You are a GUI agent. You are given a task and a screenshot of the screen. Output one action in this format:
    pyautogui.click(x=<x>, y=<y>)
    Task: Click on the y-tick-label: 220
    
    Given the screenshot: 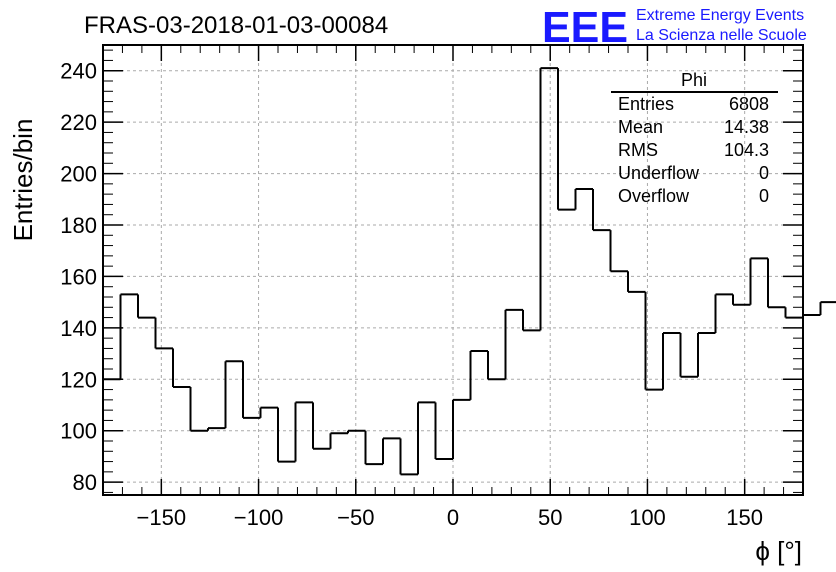 What is the action you would take?
    pyautogui.click(x=78, y=122)
    